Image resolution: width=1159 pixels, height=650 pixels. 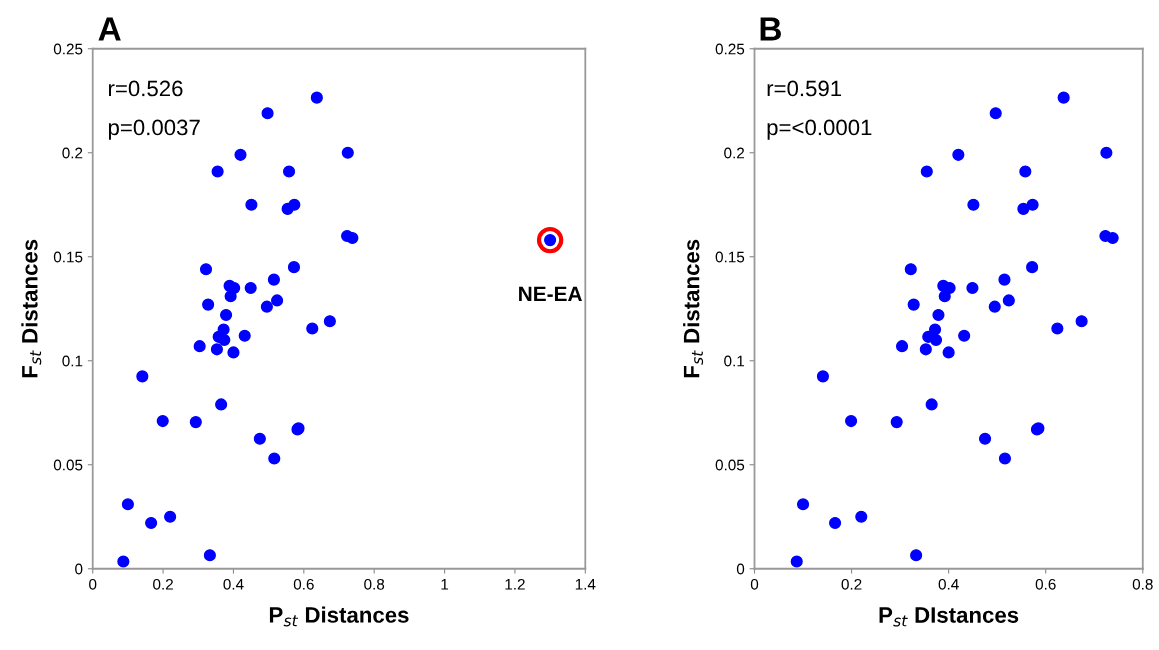 I want to click on x-axis-title: P$_{st}$ Distances, so click(x=339, y=616).